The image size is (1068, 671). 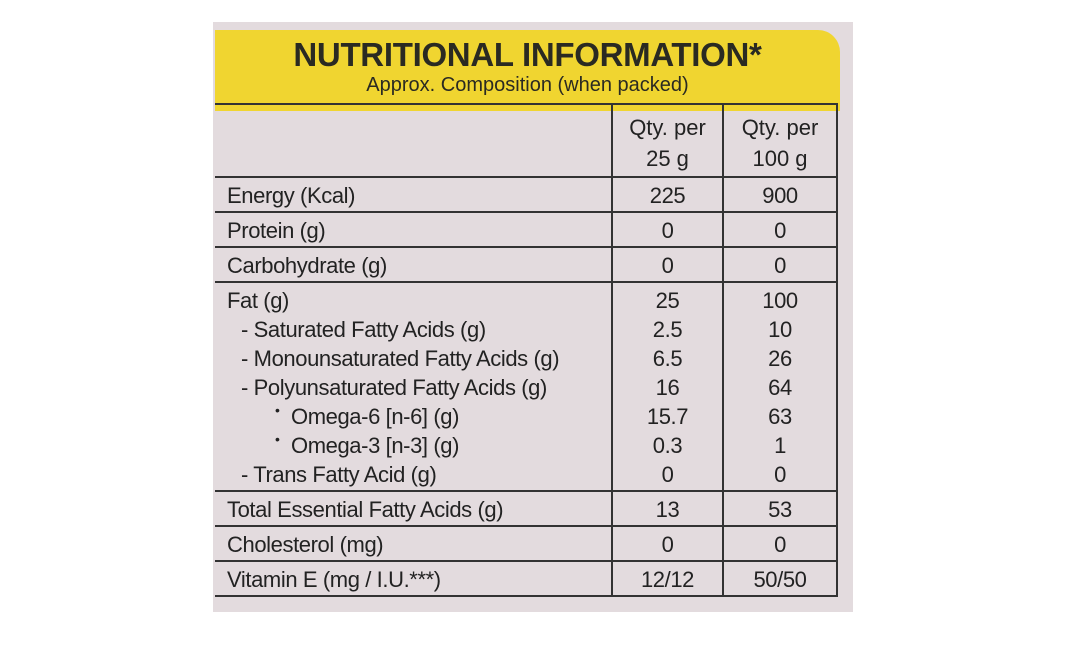 I want to click on table-cell: 50/50, so click(x=781, y=578).